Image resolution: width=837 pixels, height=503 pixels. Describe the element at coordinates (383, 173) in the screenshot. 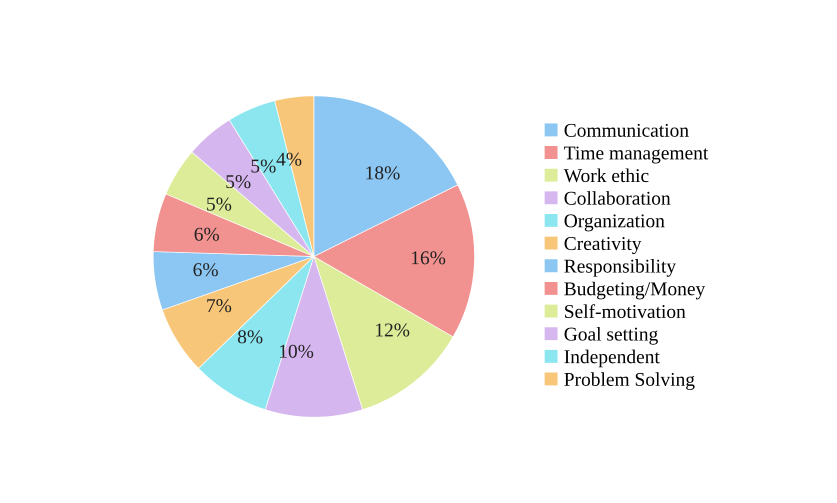

I see `data-label: 18%` at that location.